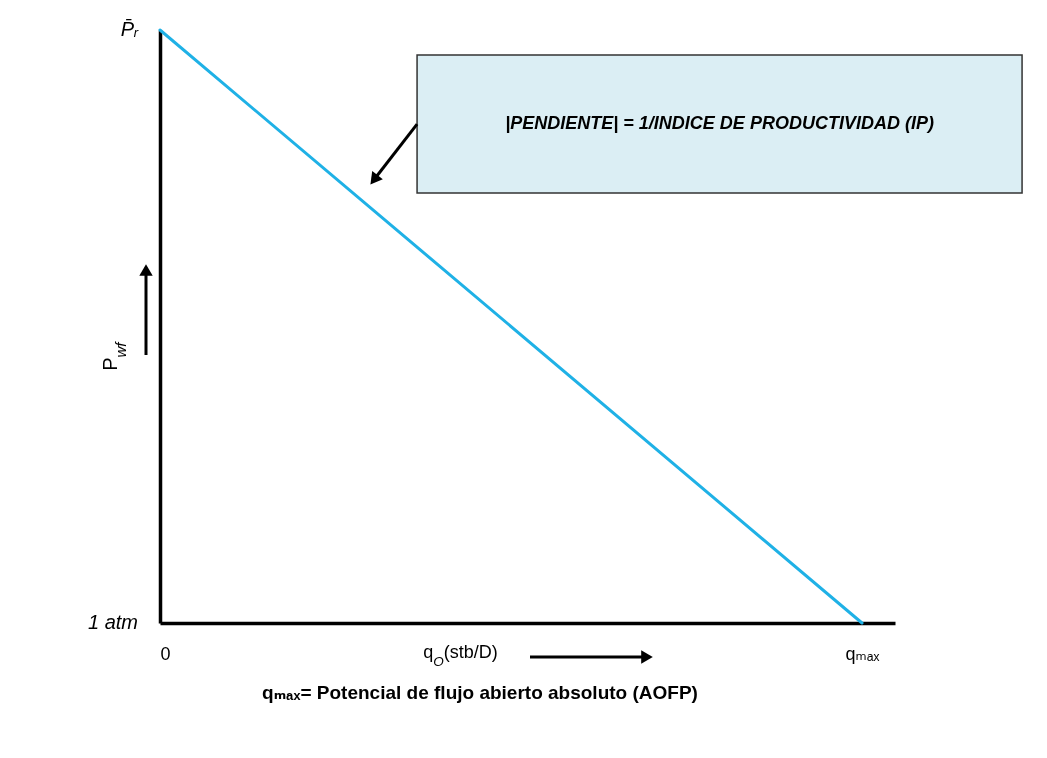 The width and height of the screenshot is (1047, 758). Describe the element at coordinates (165, 653) in the screenshot. I see `x-tick-label: 0` at that location.